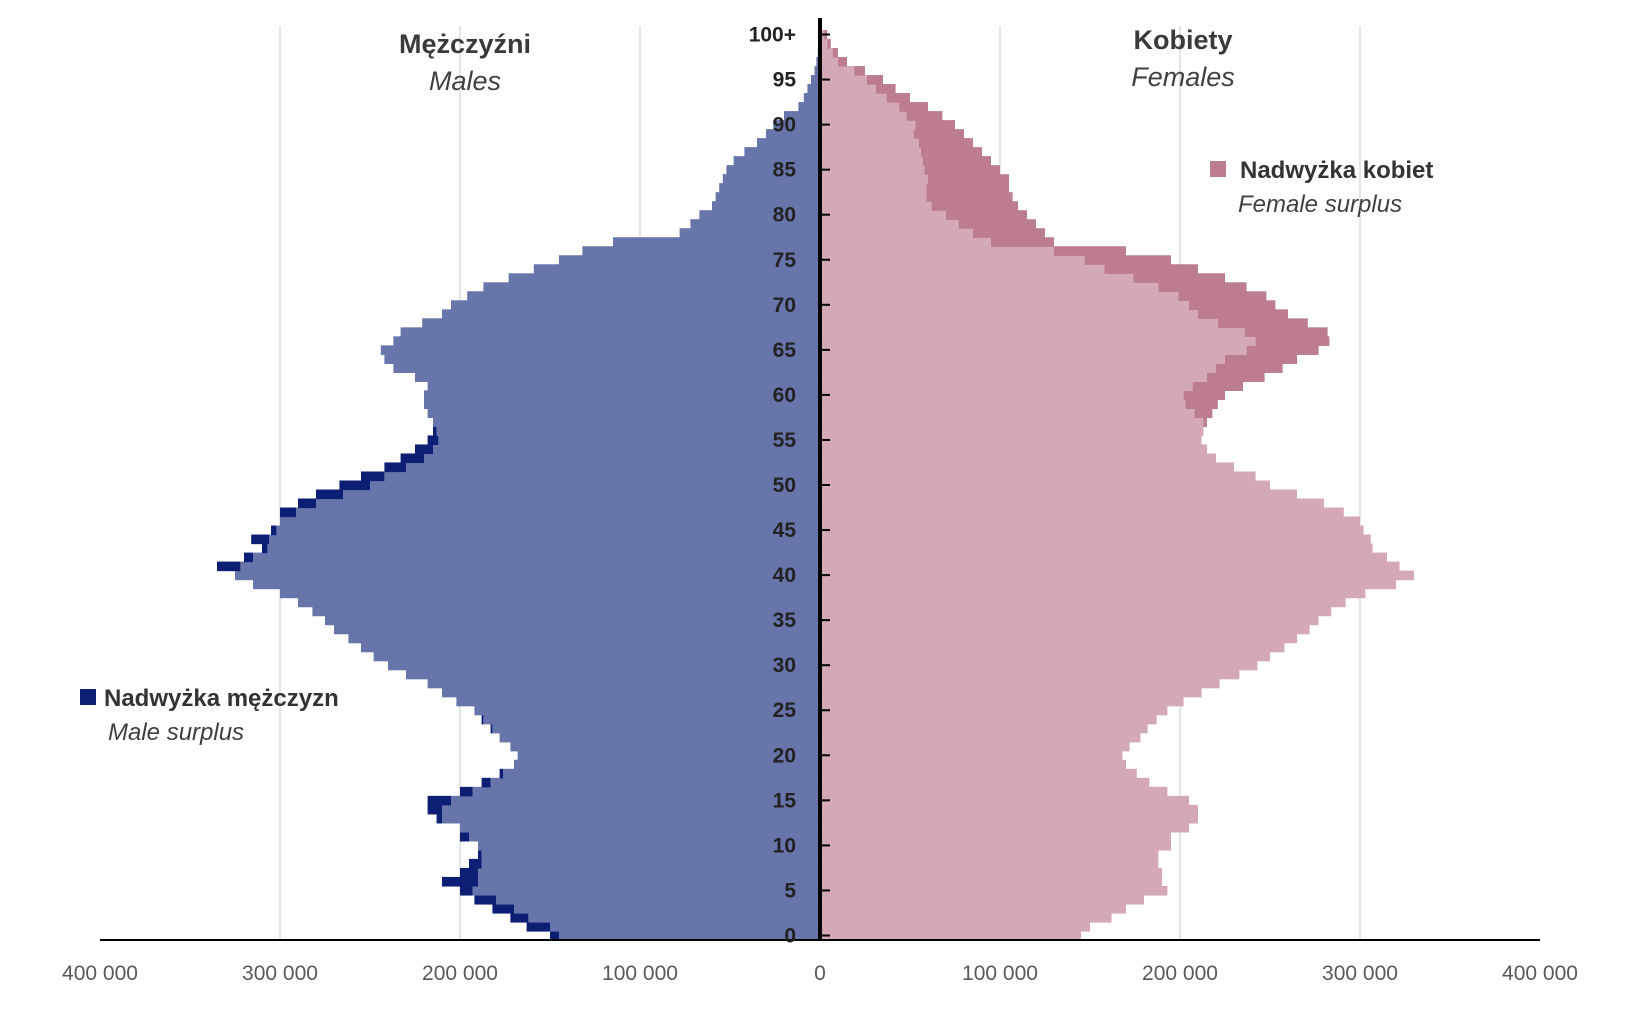 The height and width of the screenshot is (1014, 1640). I want to click on x-tick-label: 300 000, so click(280, 973).